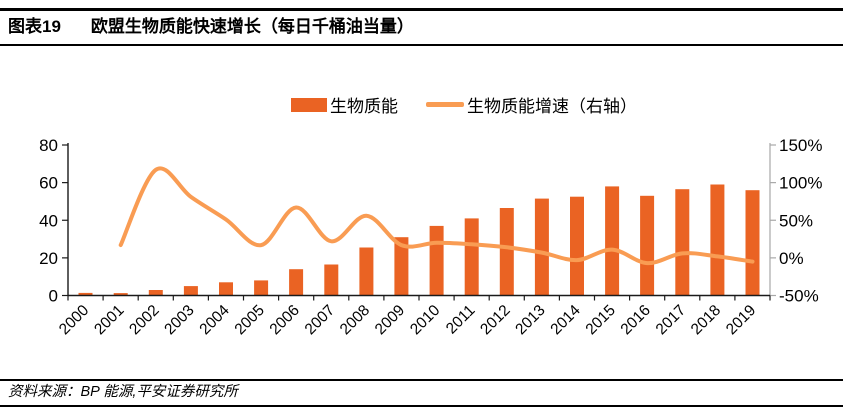  Describe the element at coordinates (190, 291) in the screenshot. I see `bar-2003` at that location.